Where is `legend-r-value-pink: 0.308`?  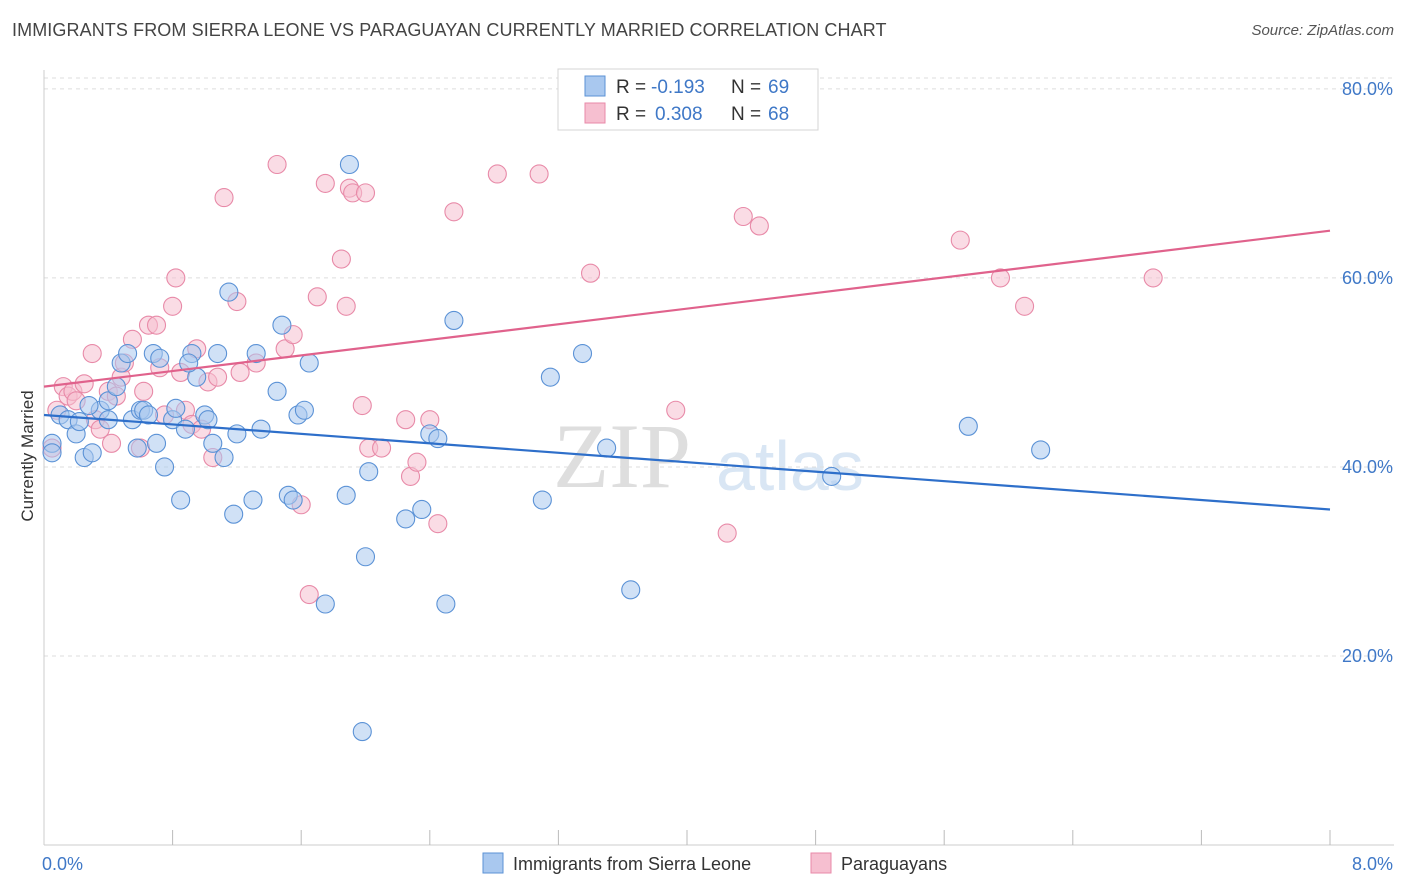
legend-r-value-pink: 0.308 is located at coordinates (679, 114).